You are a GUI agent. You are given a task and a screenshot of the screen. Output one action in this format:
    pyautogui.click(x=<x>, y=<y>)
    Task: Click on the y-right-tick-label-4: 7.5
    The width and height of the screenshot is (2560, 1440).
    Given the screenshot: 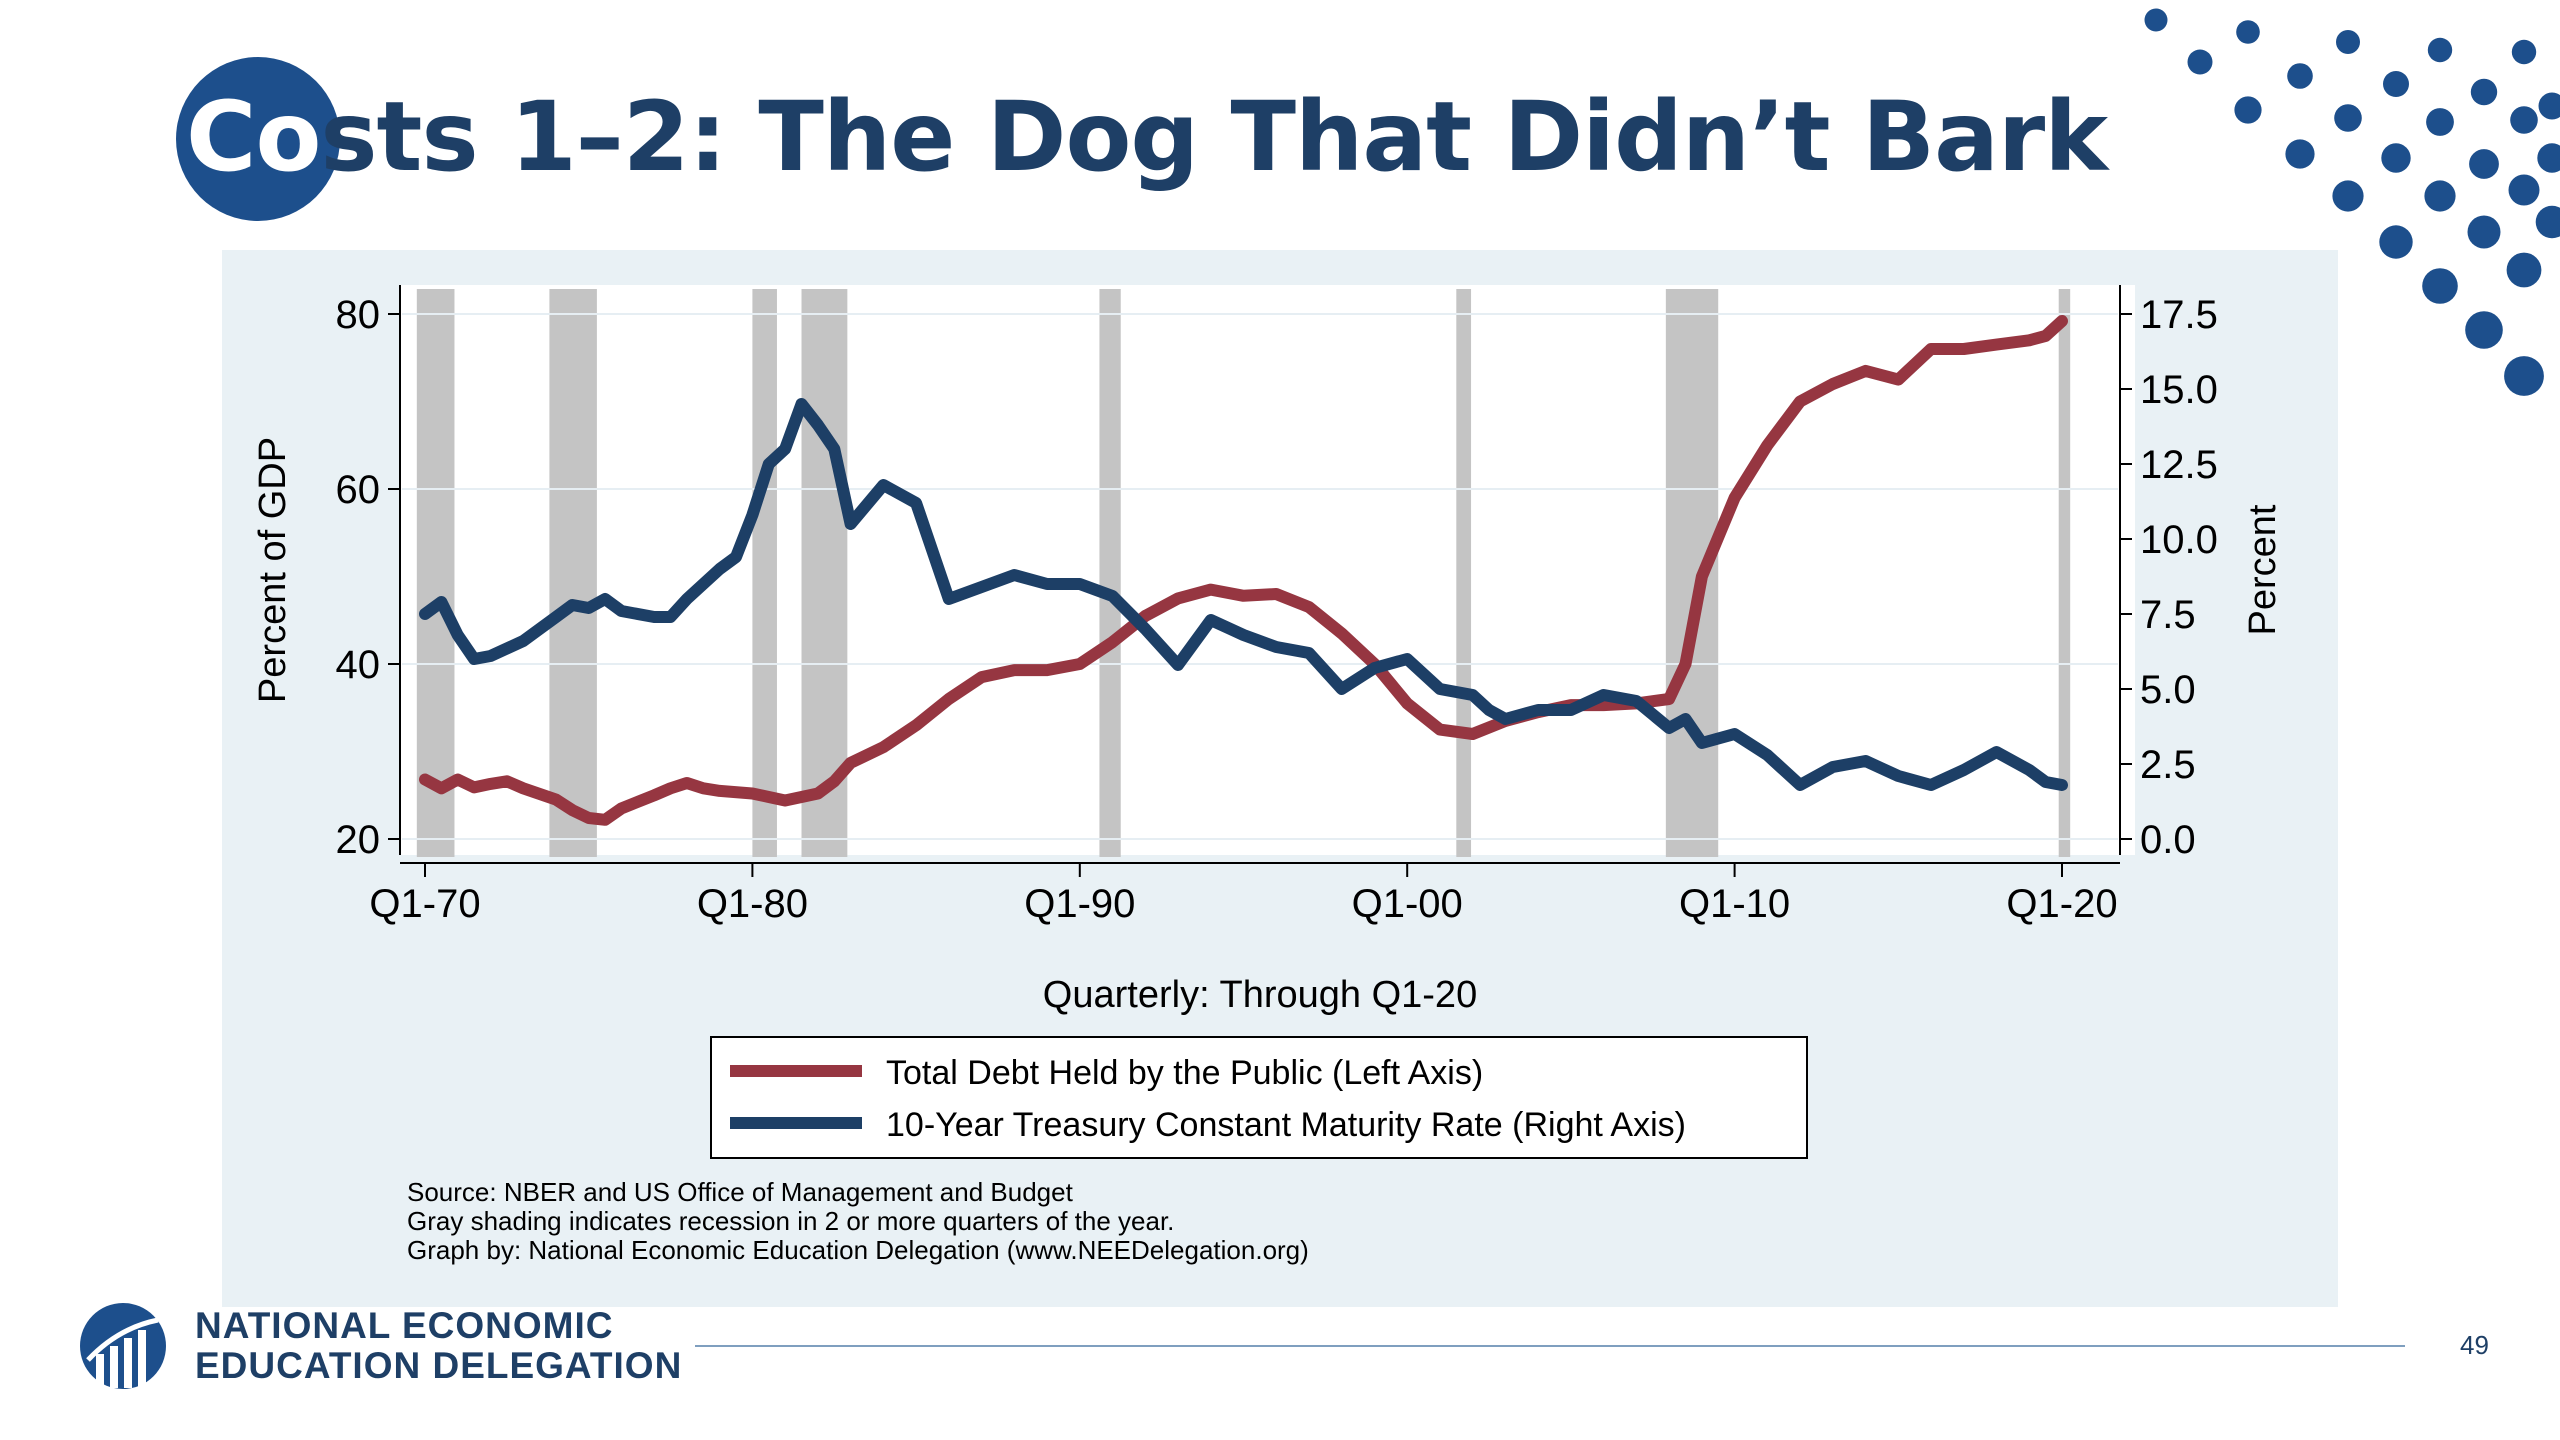 What is the action you would take?
    pyautogui.click(x=2168, y=615)
    